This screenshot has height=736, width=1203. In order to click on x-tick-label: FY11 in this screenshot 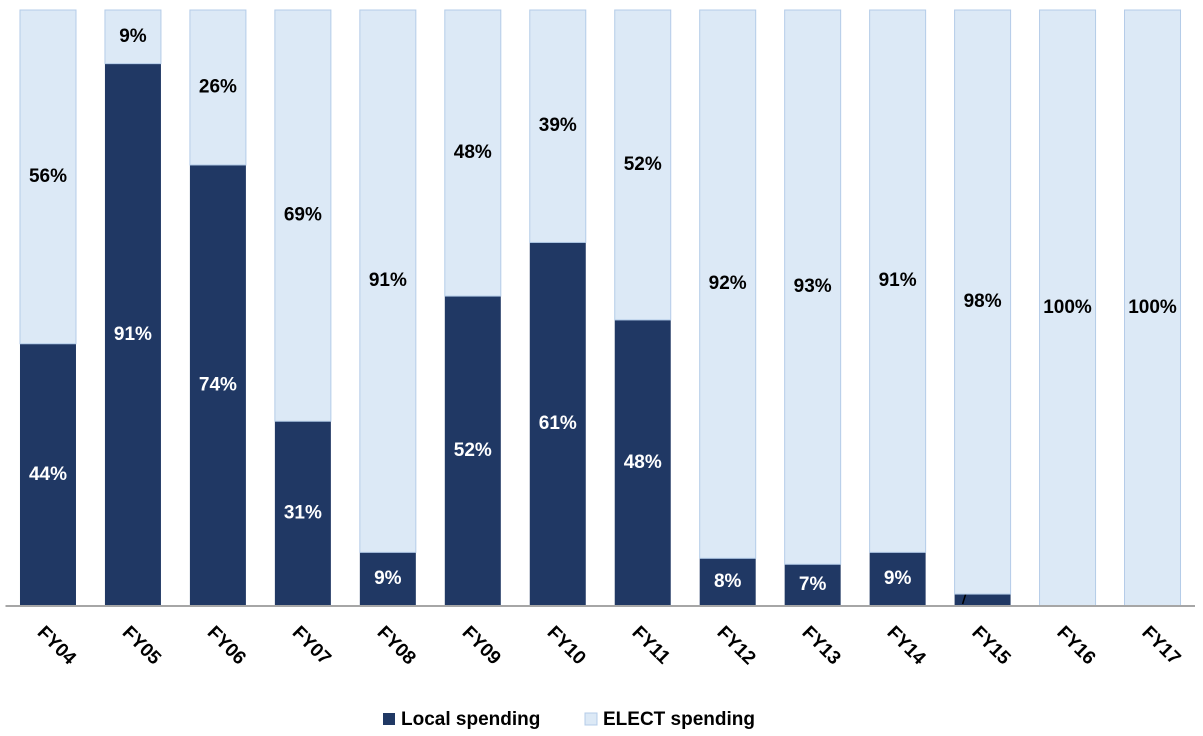, I will do `click(651, 645)`.